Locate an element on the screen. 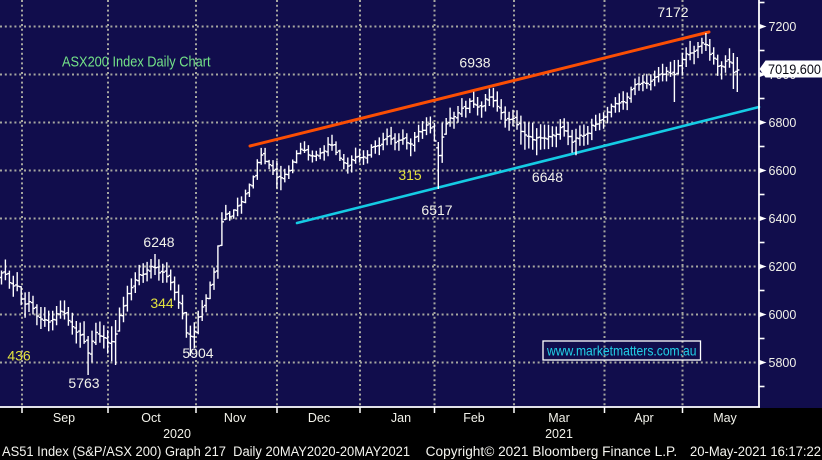 This screenshot has height=460, width=822. svg-text: 436 is located at coordinates (19, 356).